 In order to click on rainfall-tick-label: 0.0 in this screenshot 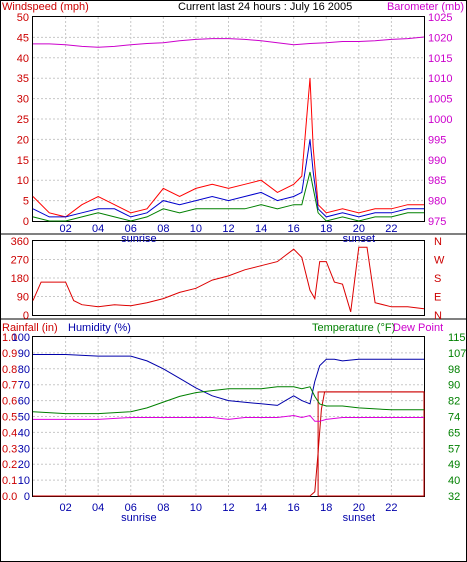, I will do `click(9, 497)`.